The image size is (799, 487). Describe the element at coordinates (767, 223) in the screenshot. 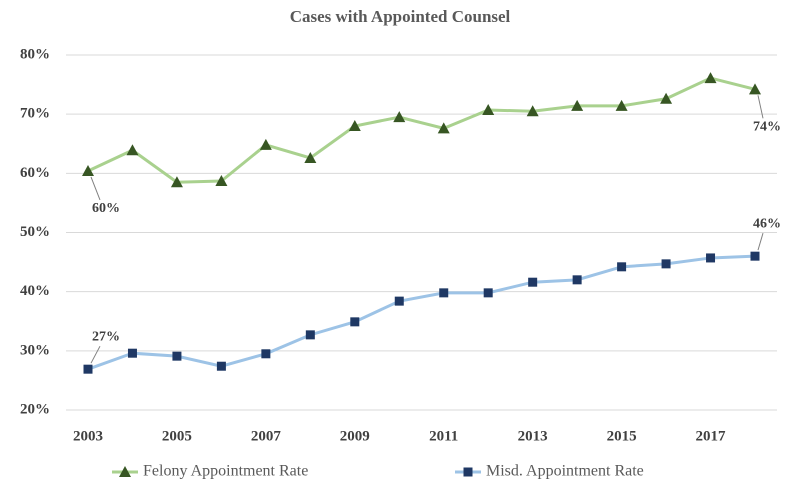

I see `data-label: 46%` at that location.